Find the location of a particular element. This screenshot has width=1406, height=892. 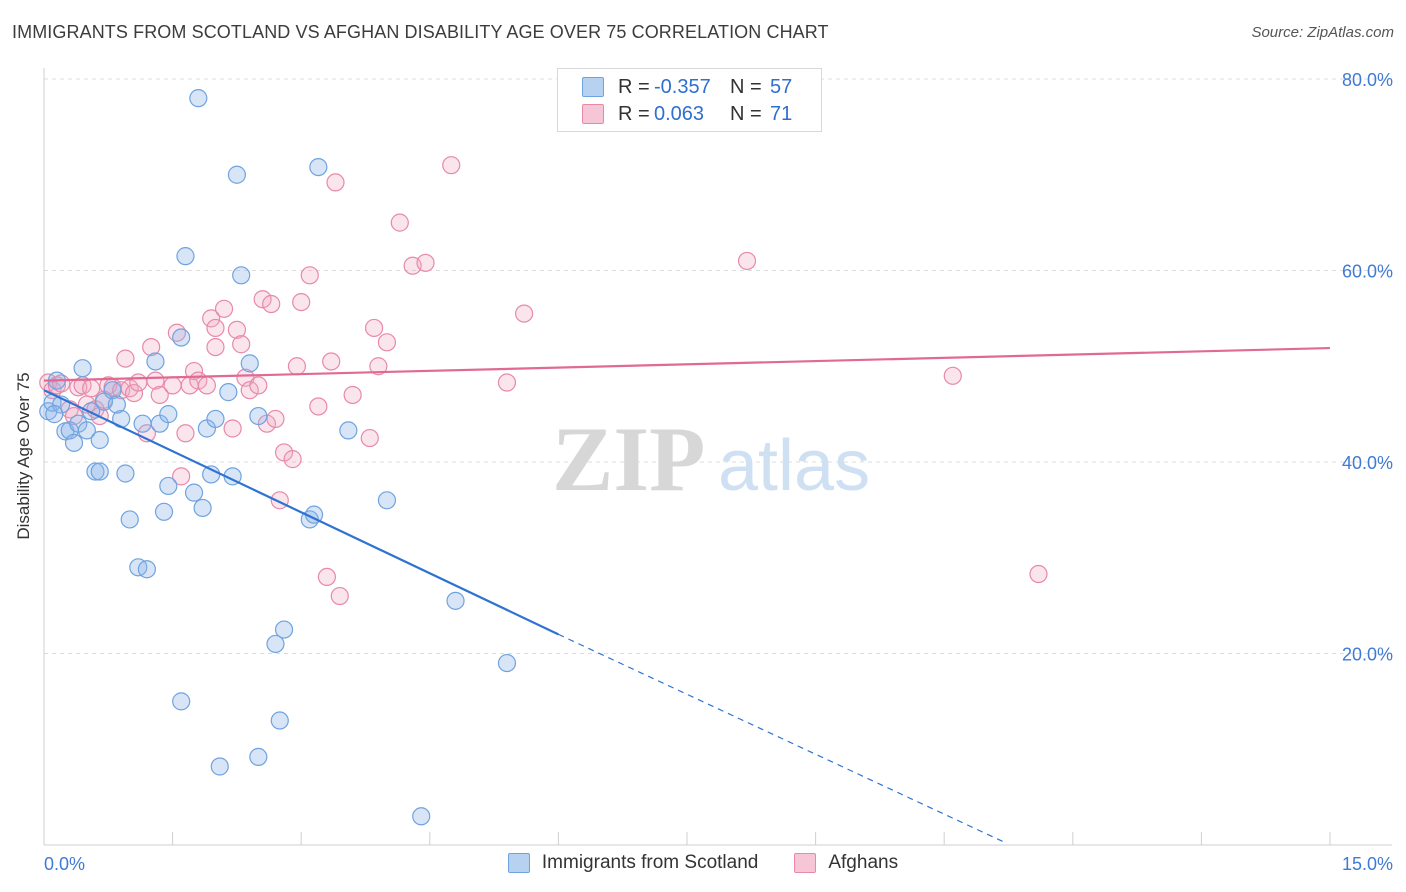

bottom-legend-item-scotland: Immigrants from Scotland is located at coordinates (633, 863).